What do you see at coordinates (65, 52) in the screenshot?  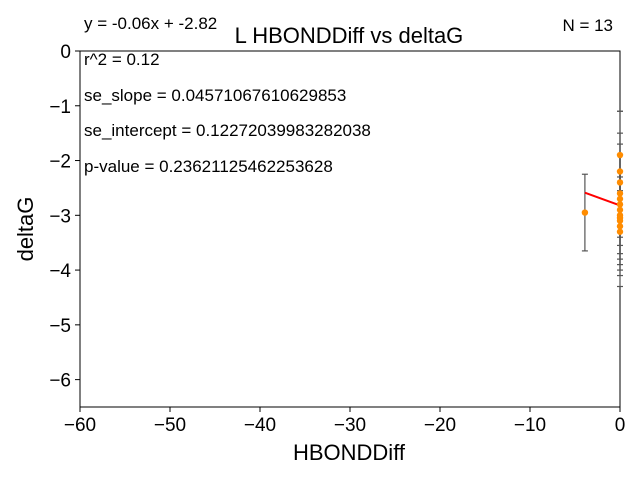 I see `y-tick-label: 0` at bounding box center [65, 52].